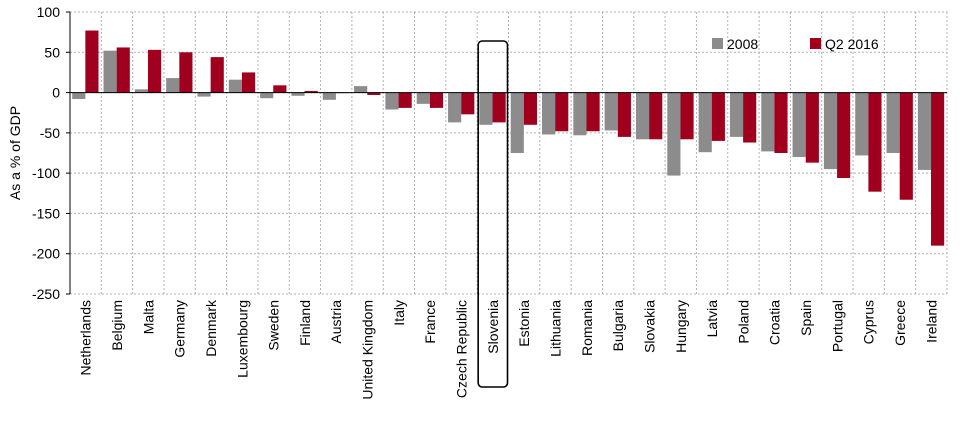 This screenshot has width=960, height=429. Describe the element at coordinates (900, 323) in the screenshot. I see `x-tick-label: Greece` at that location.